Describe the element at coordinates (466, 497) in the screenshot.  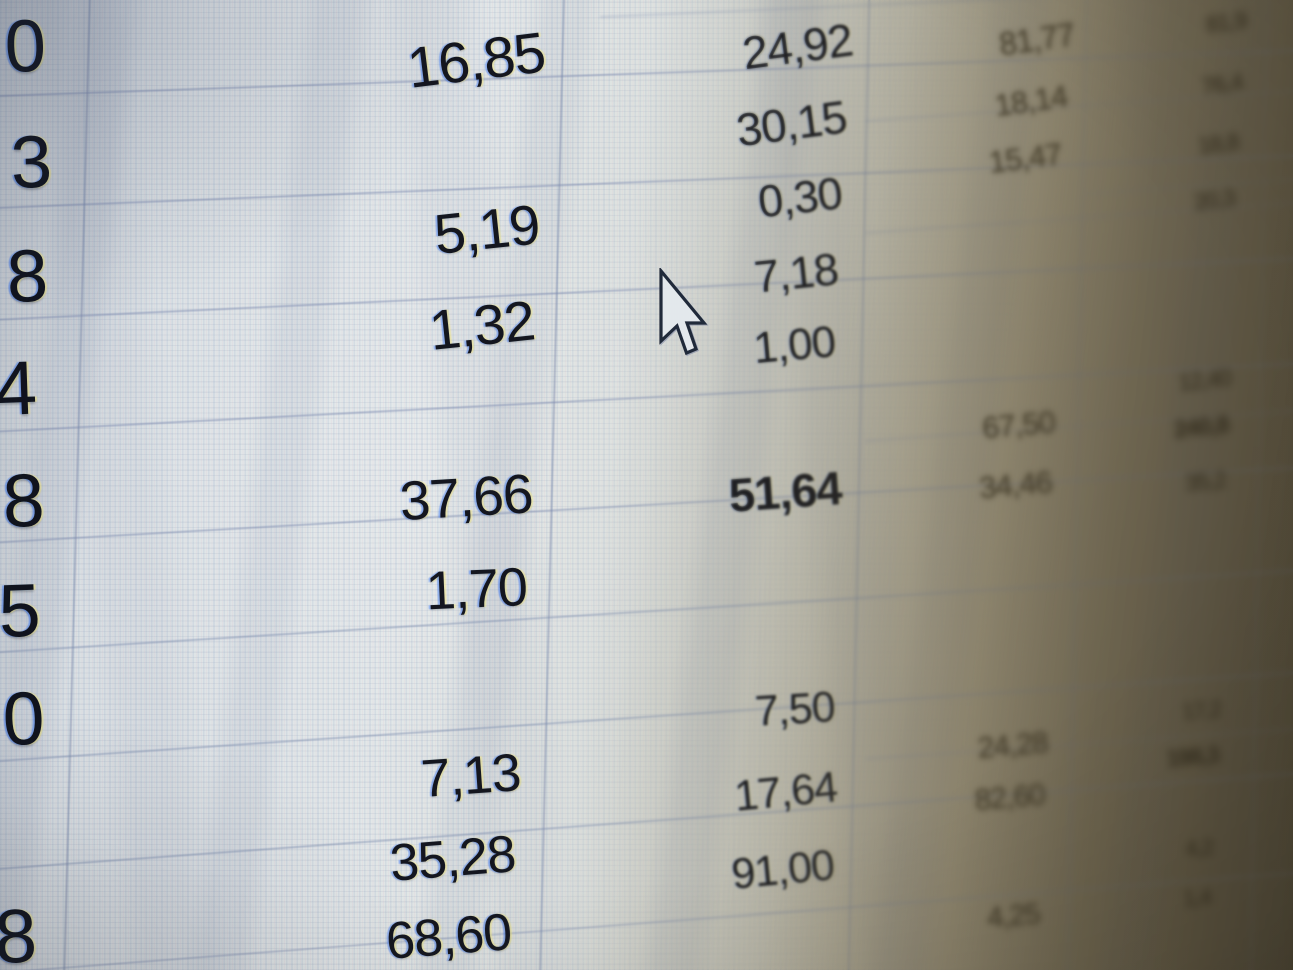
I see `cell-r8b: 37,66` at that location.